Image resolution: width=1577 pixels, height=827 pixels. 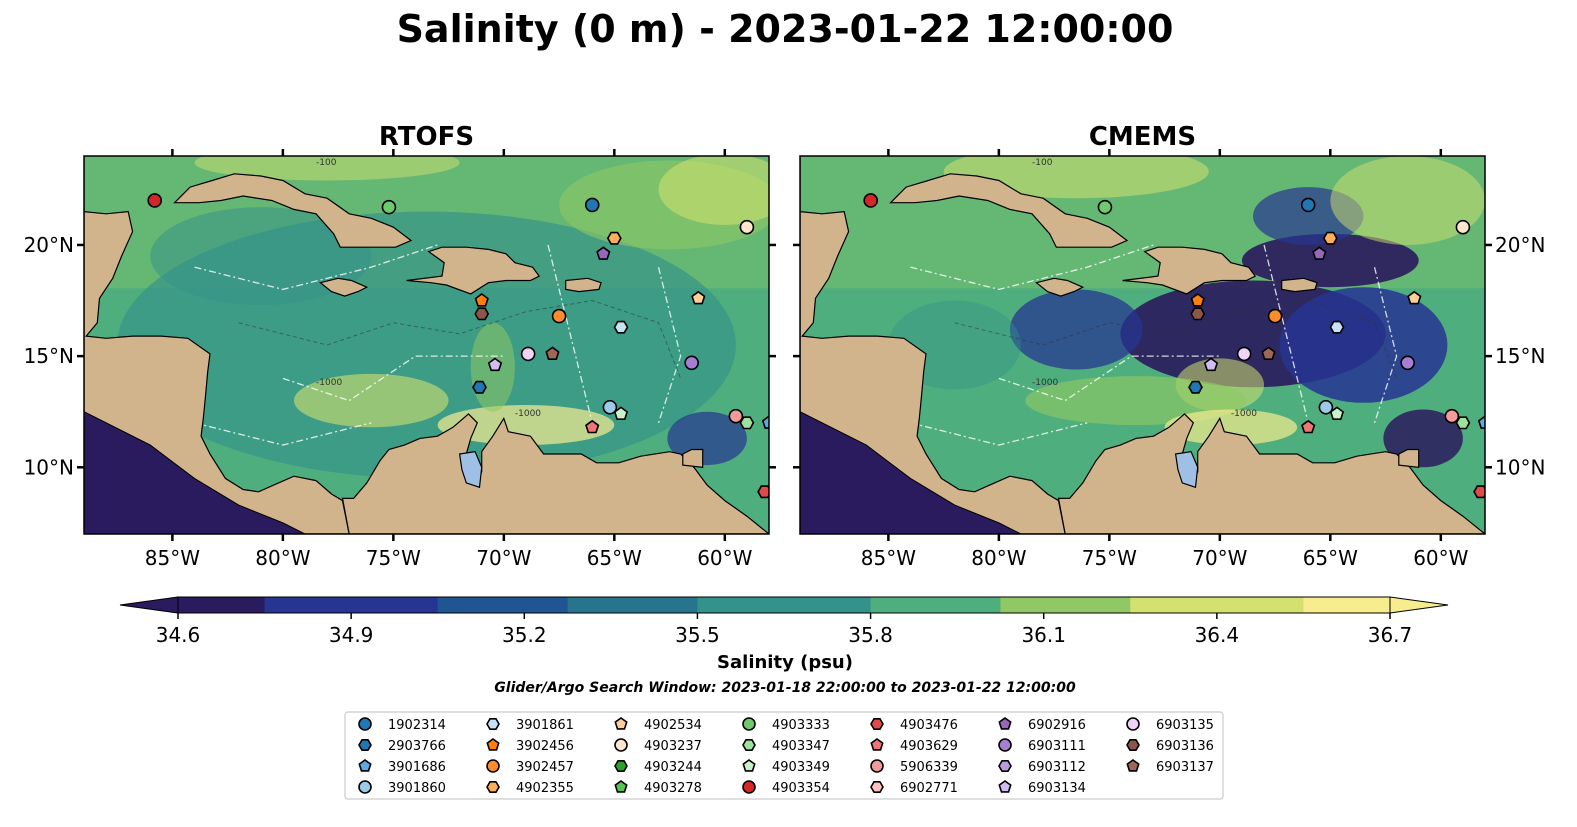 I want to click on legend-label-3901686: 3901686, so click(x=417, y=767).